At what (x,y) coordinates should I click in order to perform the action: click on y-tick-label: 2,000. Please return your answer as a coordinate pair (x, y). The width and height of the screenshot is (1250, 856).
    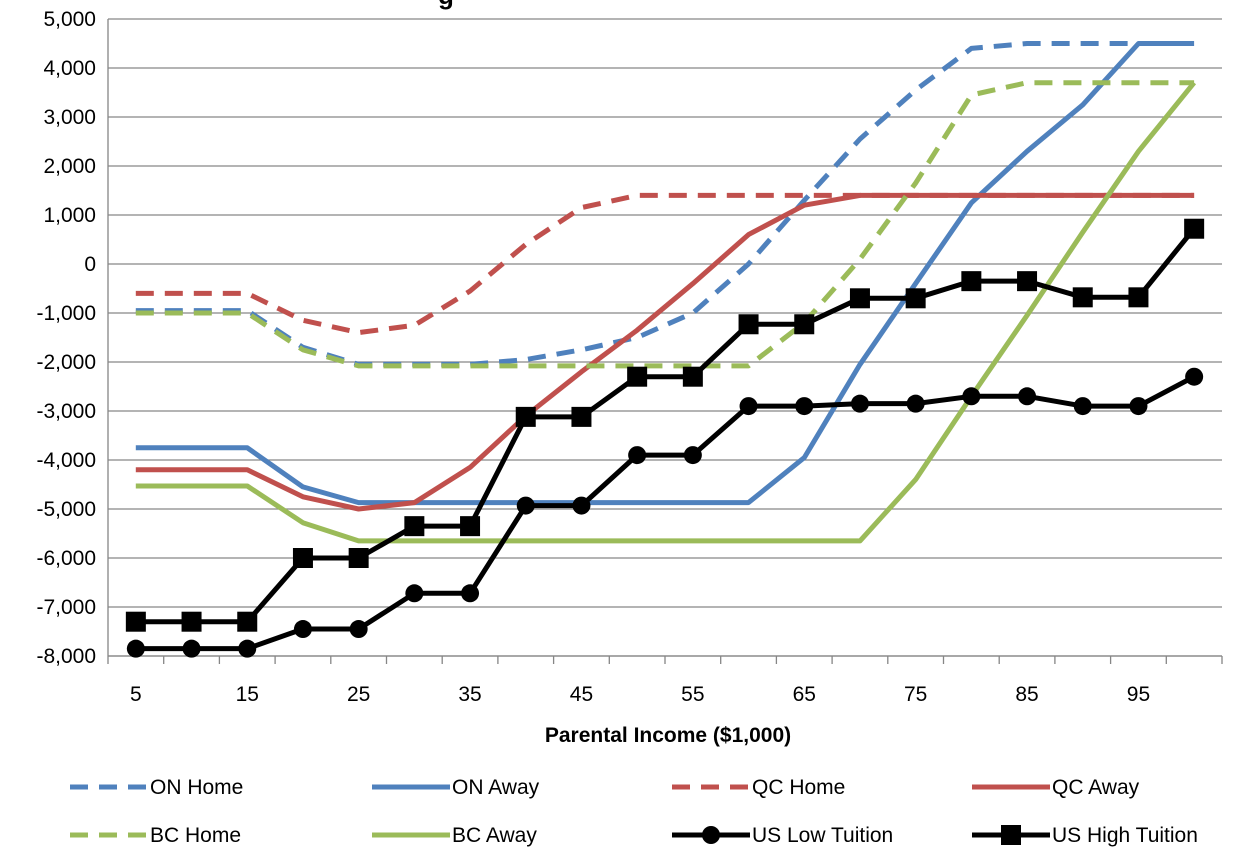
    Looking at the image, I should click on (69, 166).